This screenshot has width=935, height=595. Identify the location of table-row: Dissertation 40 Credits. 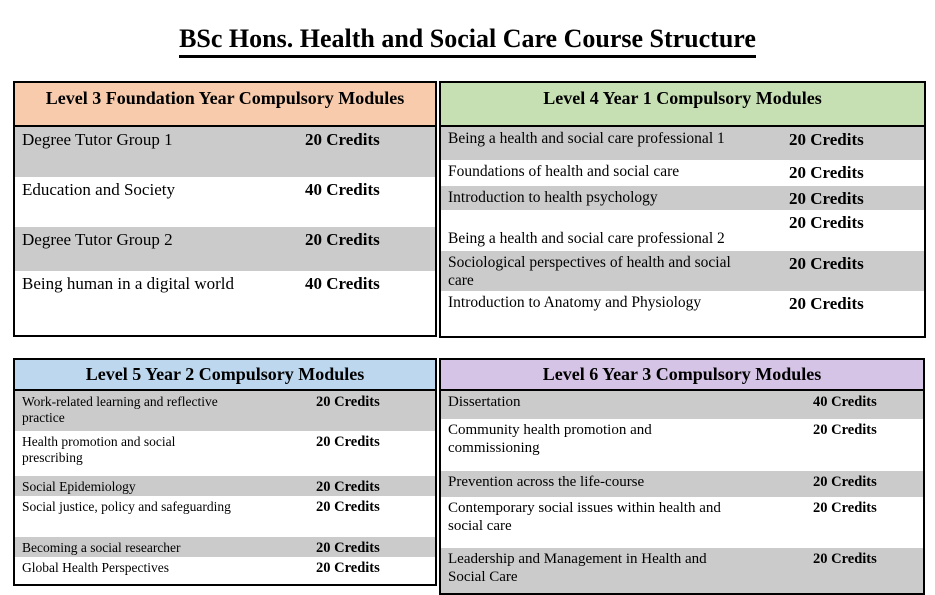
(682, 405).